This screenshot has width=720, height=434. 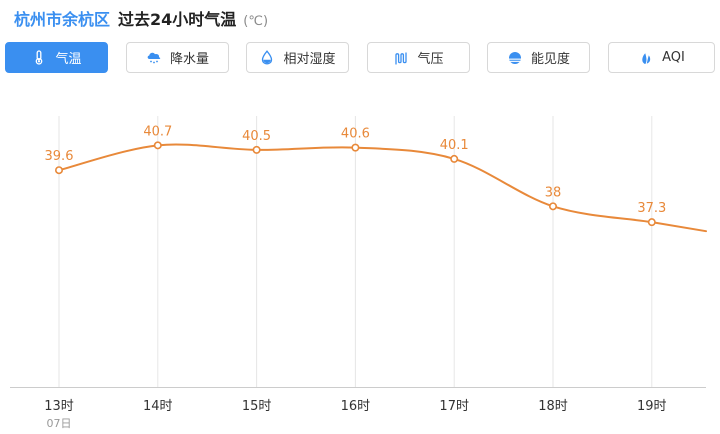 I want to click on metric-tabs: 气温 降水量 相对湿度 气压, so click(x=360, y=57).